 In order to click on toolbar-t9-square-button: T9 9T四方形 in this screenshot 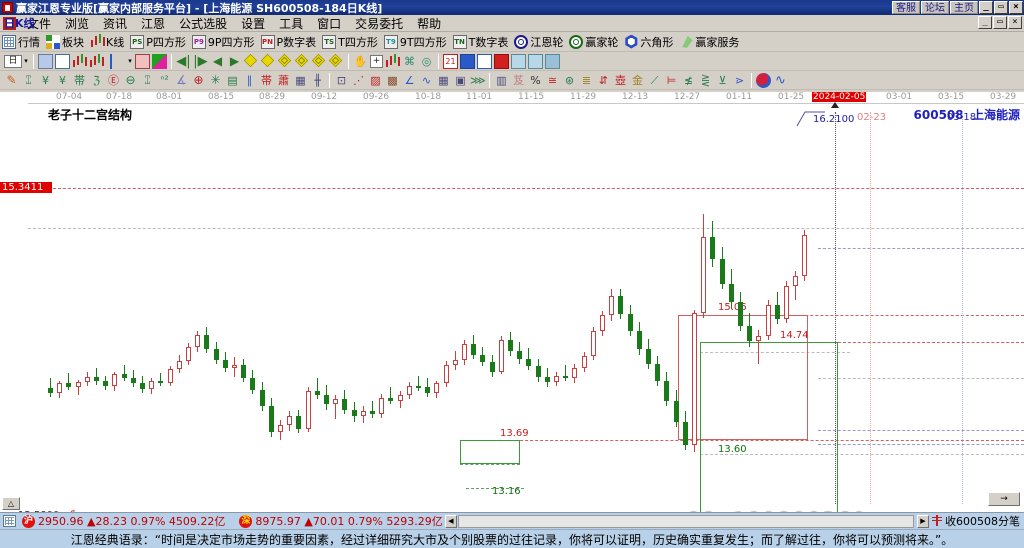, I will do `click(416, 42)`.